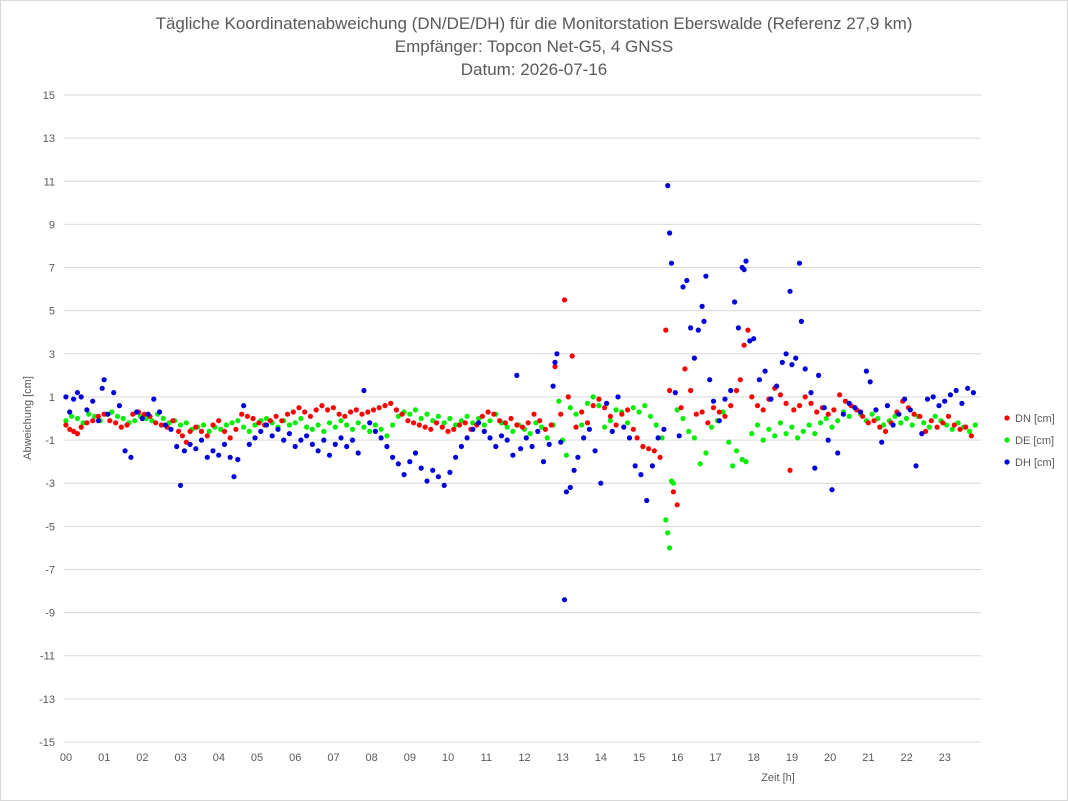 The width and height of the screenshot is (1068, 801). What do you see at coordinates (49, 96) in the screenshot?
I see `y-tick-label: 15` at bounding box center [49, 96].